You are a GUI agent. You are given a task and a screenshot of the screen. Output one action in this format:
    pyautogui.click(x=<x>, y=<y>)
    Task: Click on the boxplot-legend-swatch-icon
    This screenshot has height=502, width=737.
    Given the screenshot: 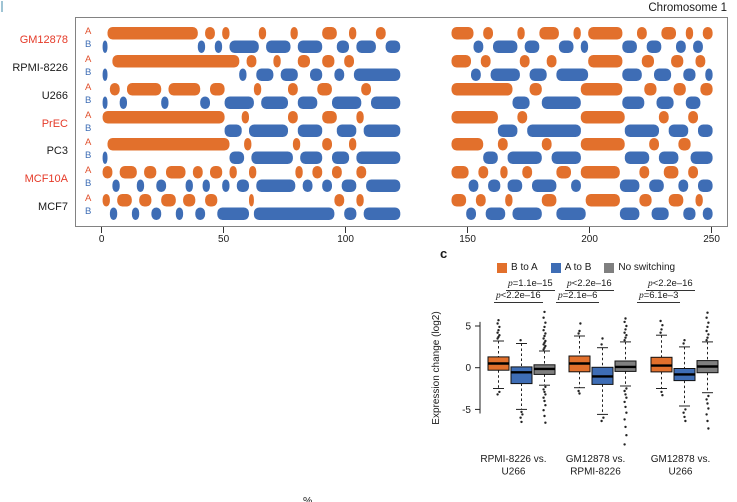 What is the action you would take?
    pyautogui.click(x=555, y=267)
    